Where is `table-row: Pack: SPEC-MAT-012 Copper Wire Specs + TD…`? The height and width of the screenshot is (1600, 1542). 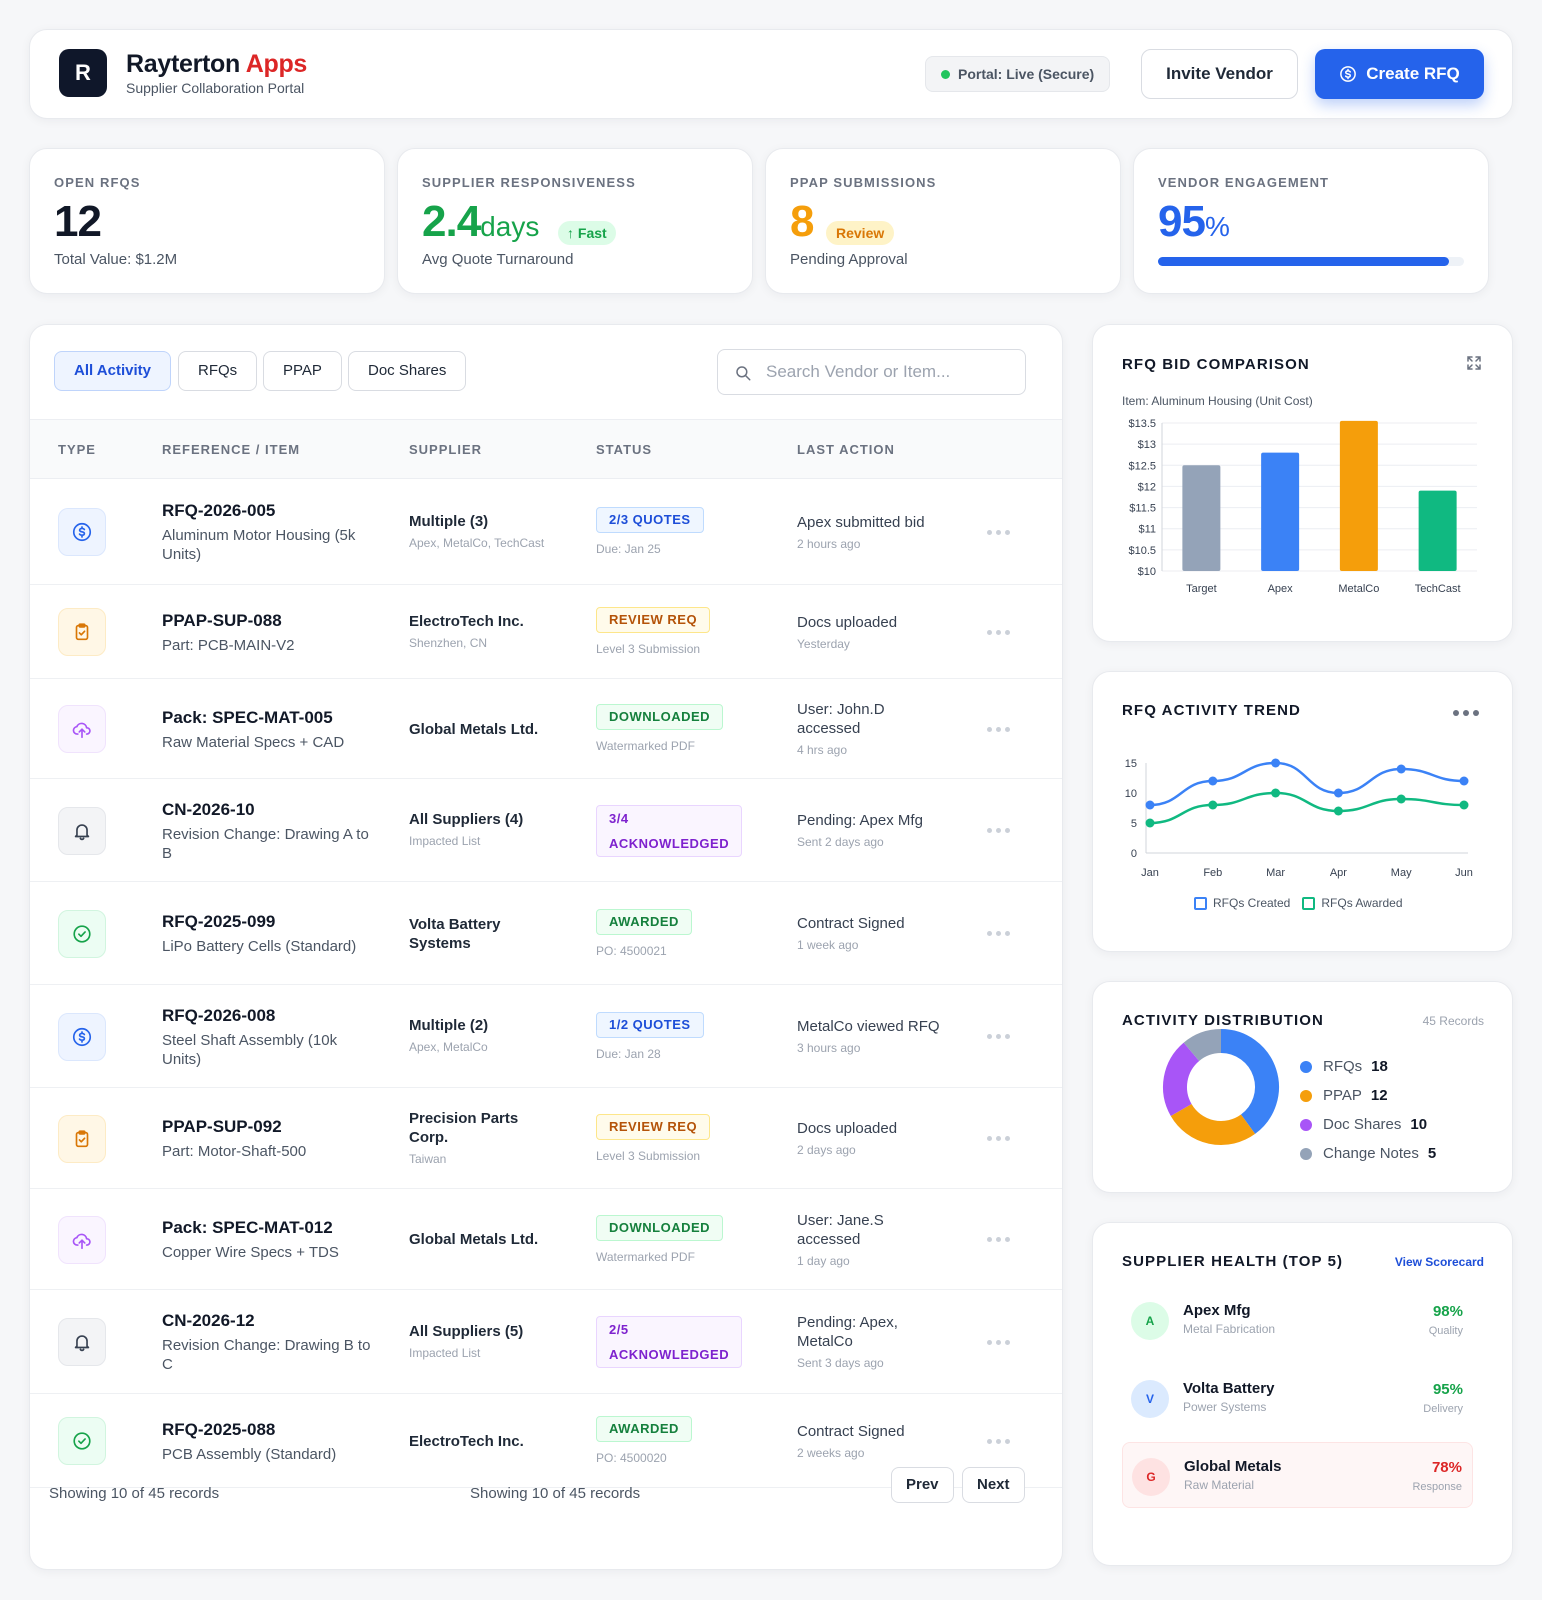 table-row: Pack: SPEC-MAT-012 Copper Wire Specs + TD… is located at coordinates (546, 1239).